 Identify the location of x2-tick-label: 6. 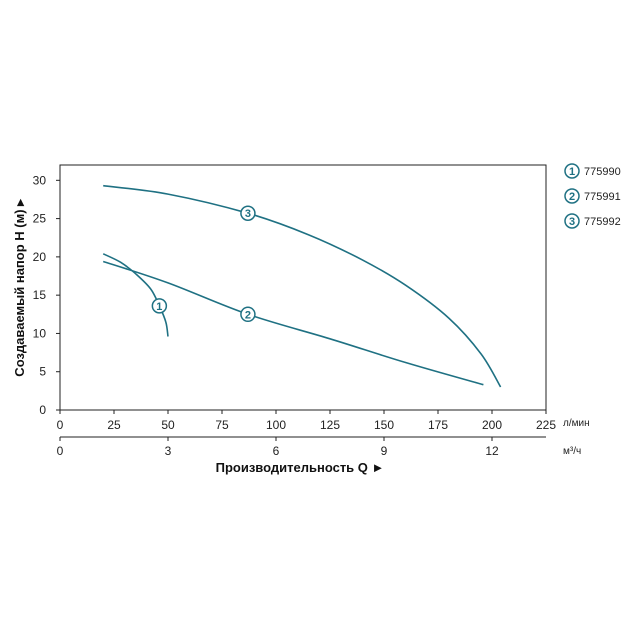
(276, 451).